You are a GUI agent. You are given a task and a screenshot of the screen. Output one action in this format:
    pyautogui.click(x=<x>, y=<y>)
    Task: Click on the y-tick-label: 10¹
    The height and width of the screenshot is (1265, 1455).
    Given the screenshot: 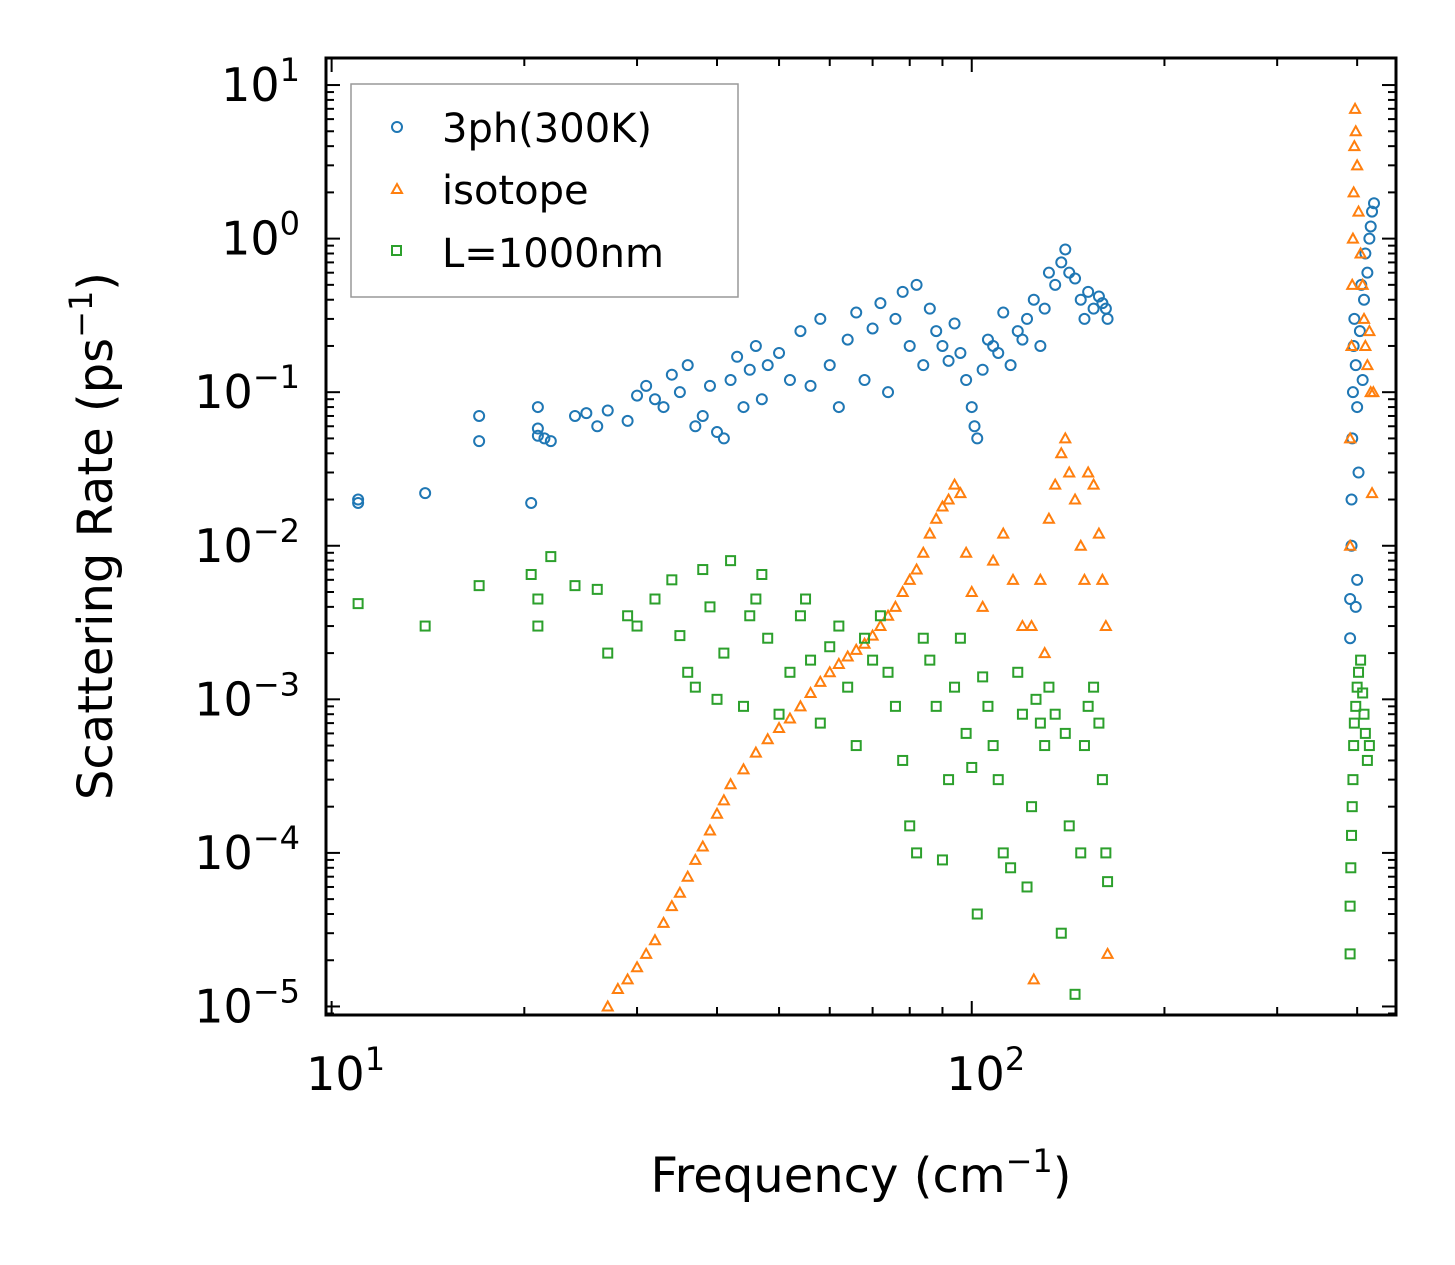 What is the action you would take?
    pyautogui.click(x=260, y=81)
    